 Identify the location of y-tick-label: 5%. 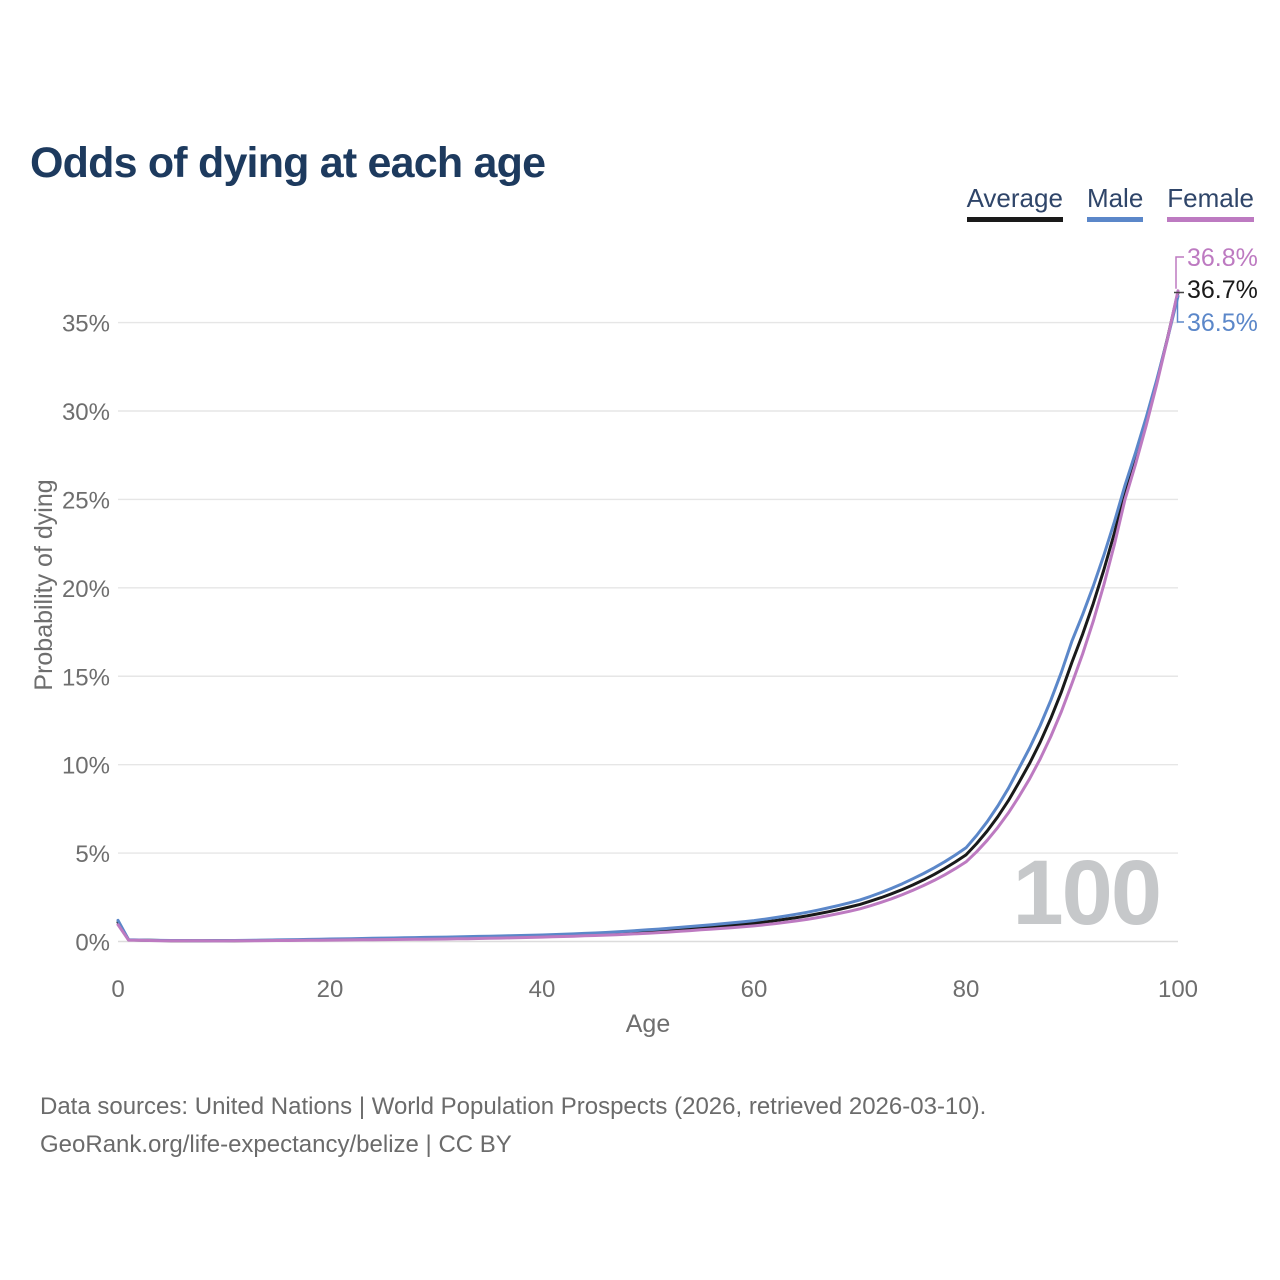
(92, 854).